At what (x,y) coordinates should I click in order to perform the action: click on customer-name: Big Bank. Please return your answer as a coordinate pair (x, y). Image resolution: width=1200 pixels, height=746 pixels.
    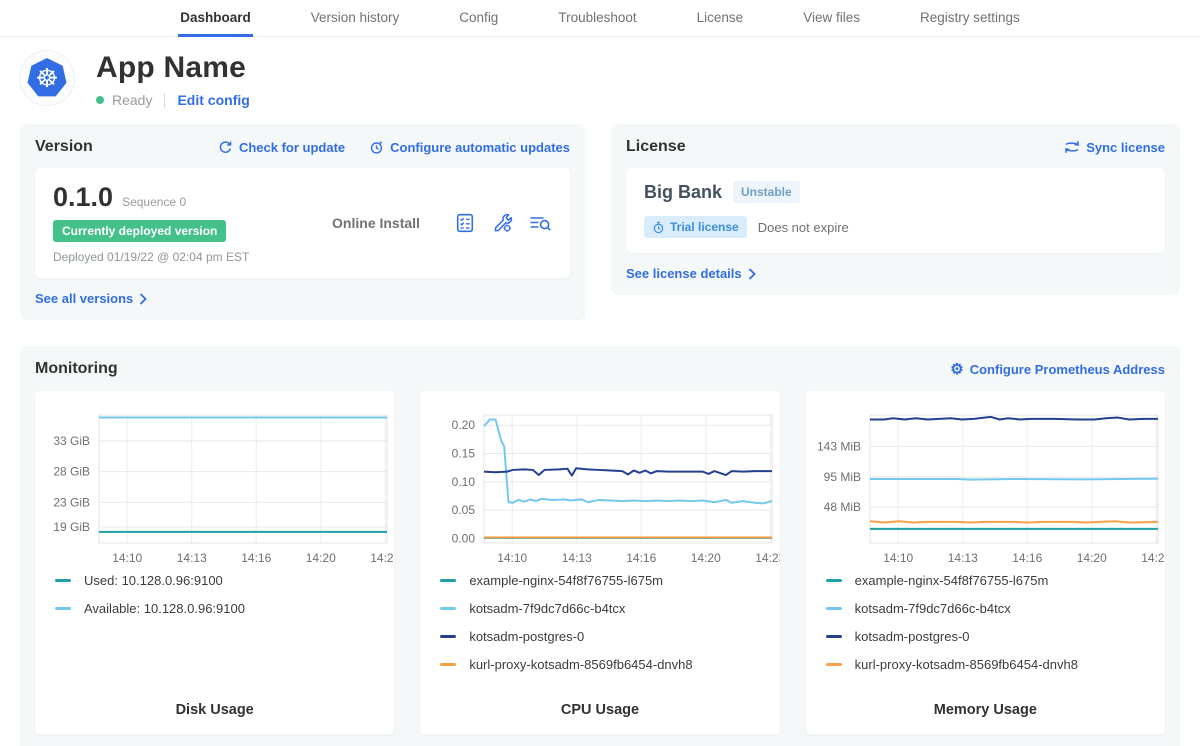
    Looking at the image, I should click on (683, 191).